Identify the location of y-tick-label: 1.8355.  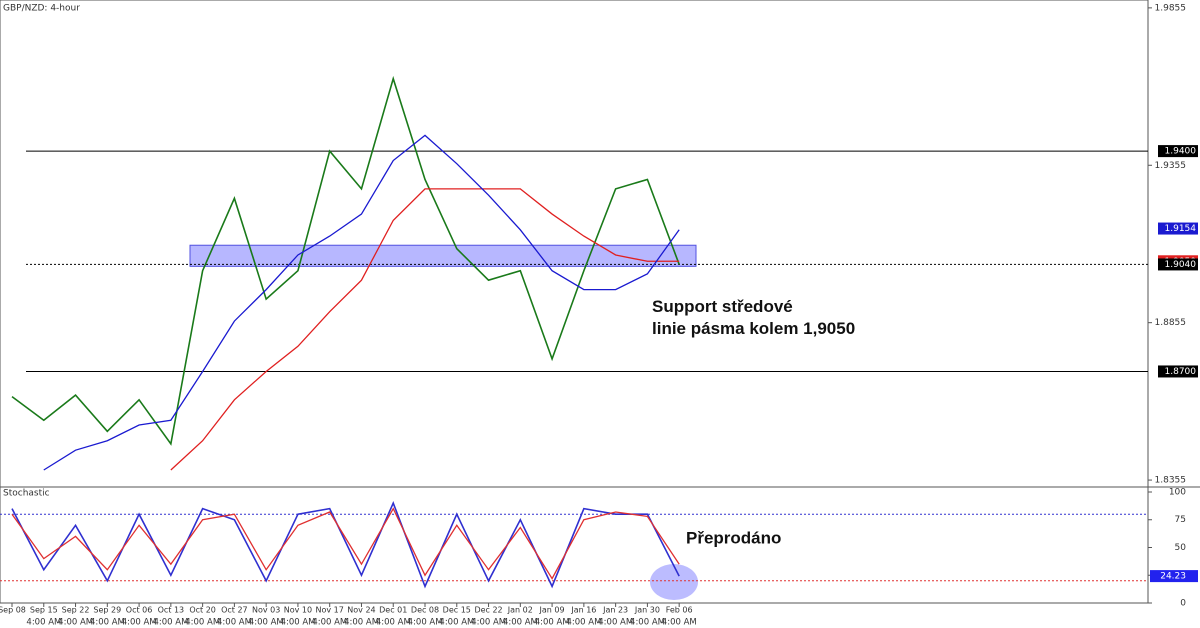
(1171, 481).